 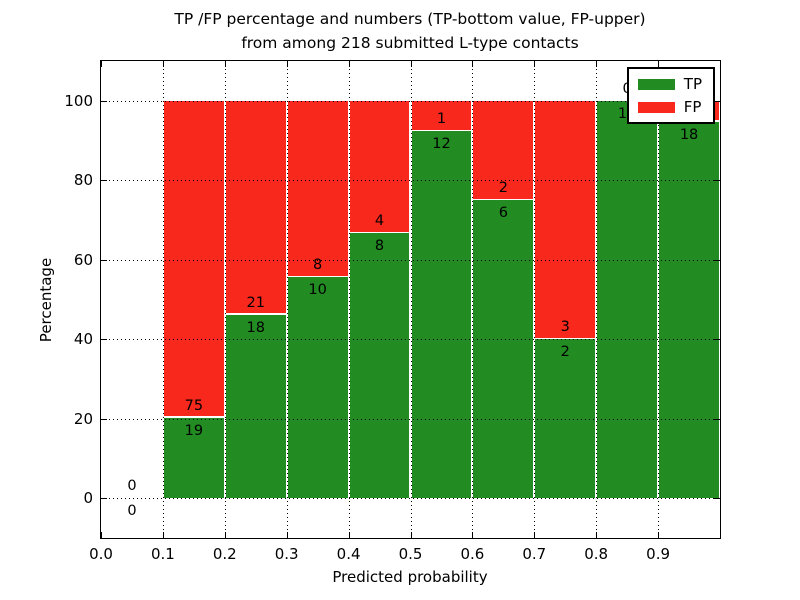 What do you see at coordinates (596, 554) in the screenshot?
I see `x-tick-label: 0.8` at bounding box center [596, 554].